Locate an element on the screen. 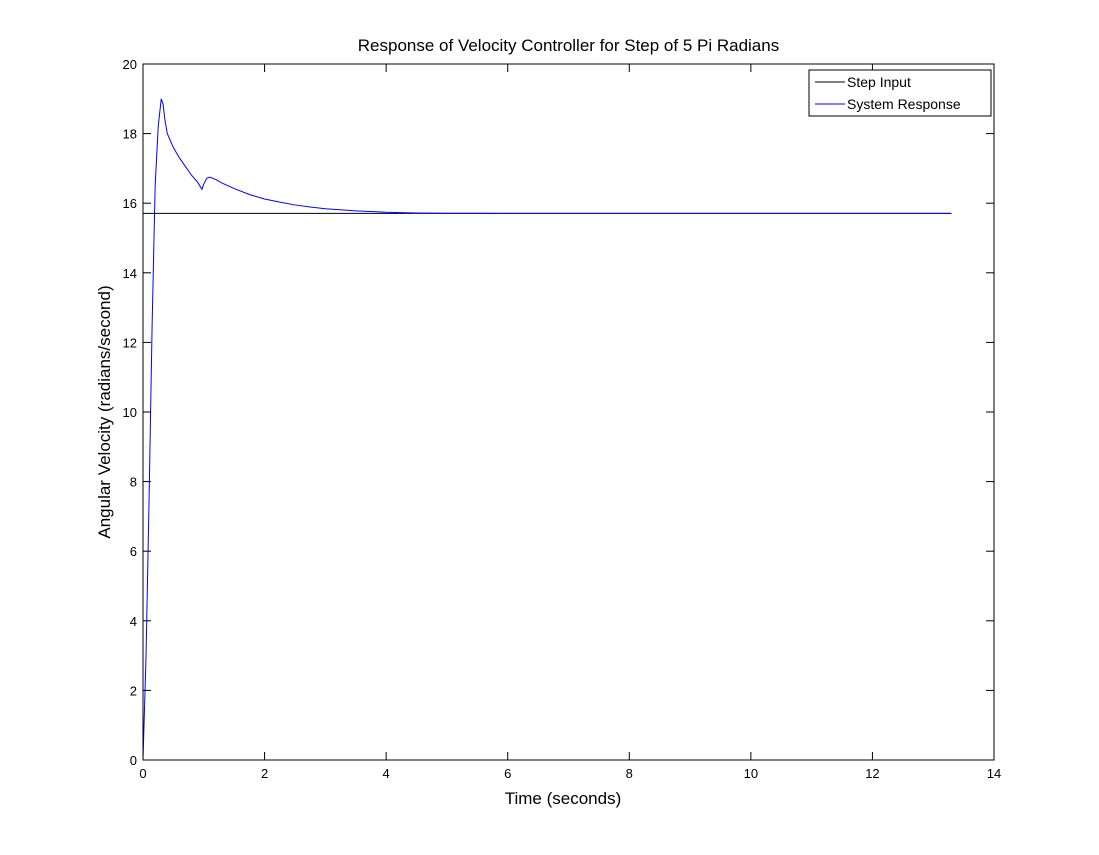 This screenshot has height=855, width=1099. y-tick-label: 16 is located at coordinates (130, 203).